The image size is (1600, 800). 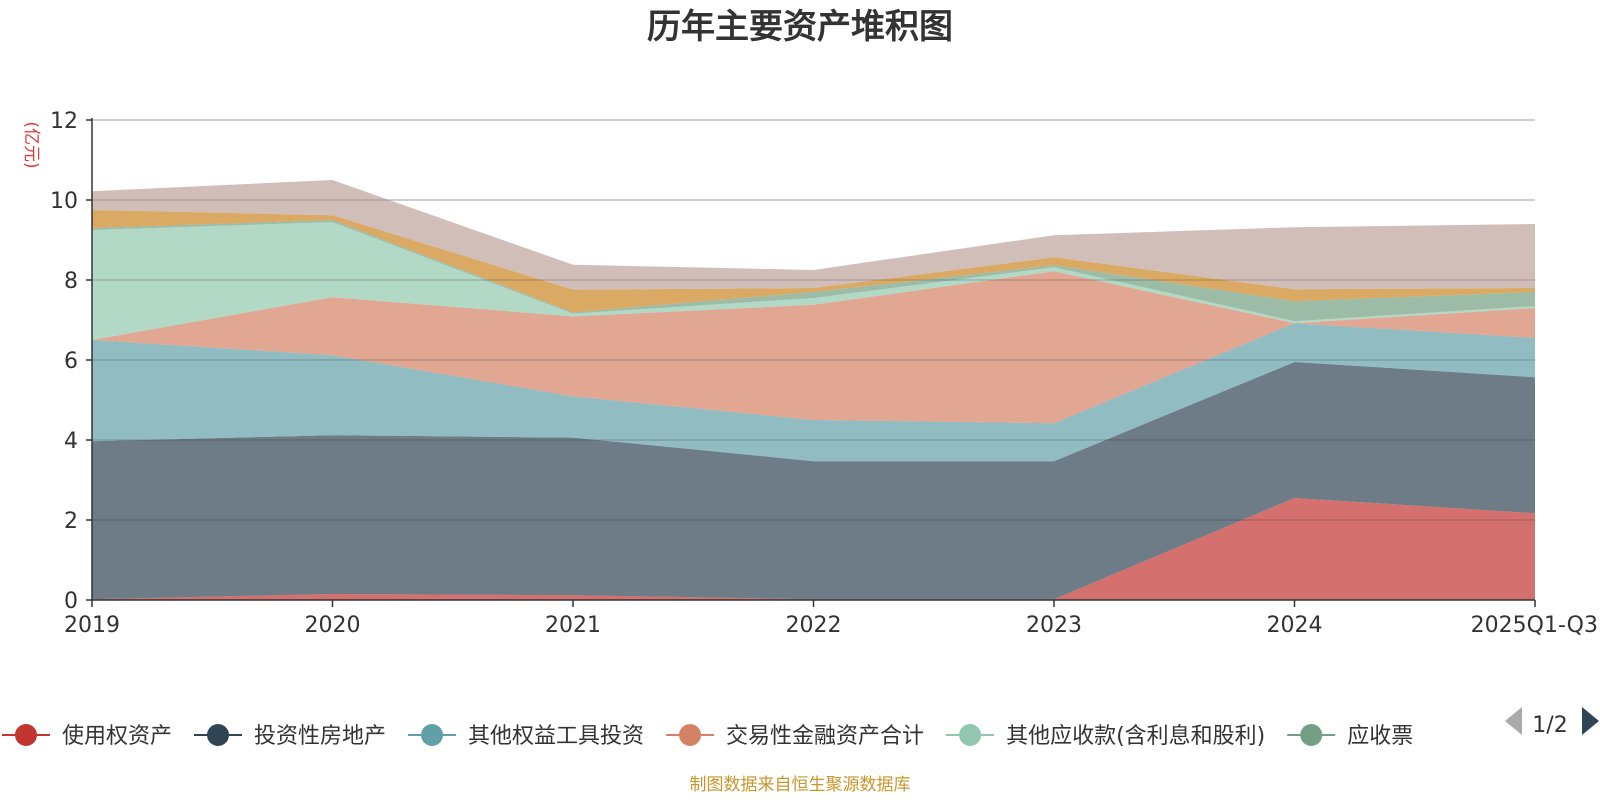 I want to click on legend-item: 其他应收款(含利息和股利), so click(x=1105, y=736).